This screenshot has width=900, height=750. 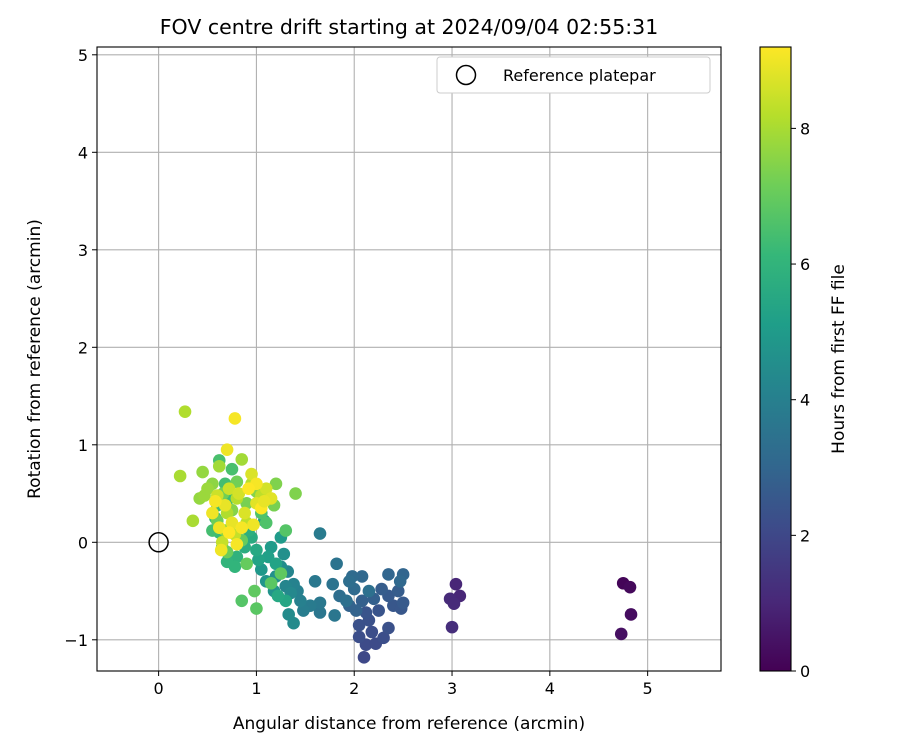 I want to click on colorbar-tick-label: 4, so click(x=805, y=400).